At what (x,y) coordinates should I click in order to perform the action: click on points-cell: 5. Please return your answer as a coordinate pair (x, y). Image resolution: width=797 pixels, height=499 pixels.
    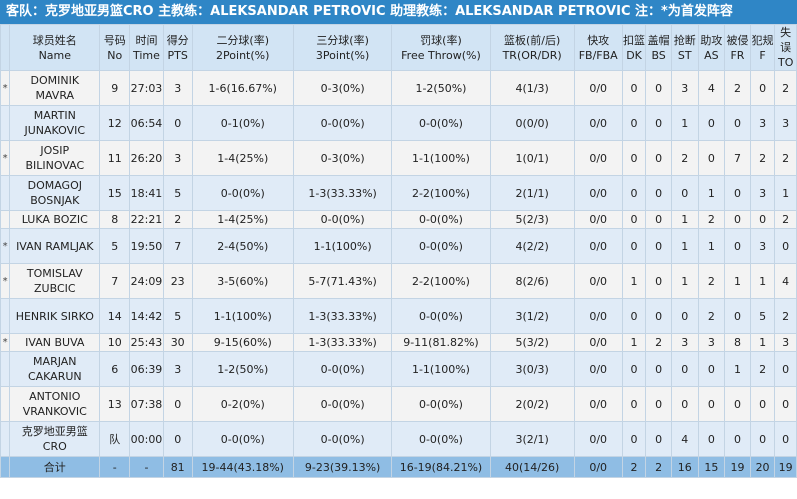
    Looking at the image, I should click on (177, 193).